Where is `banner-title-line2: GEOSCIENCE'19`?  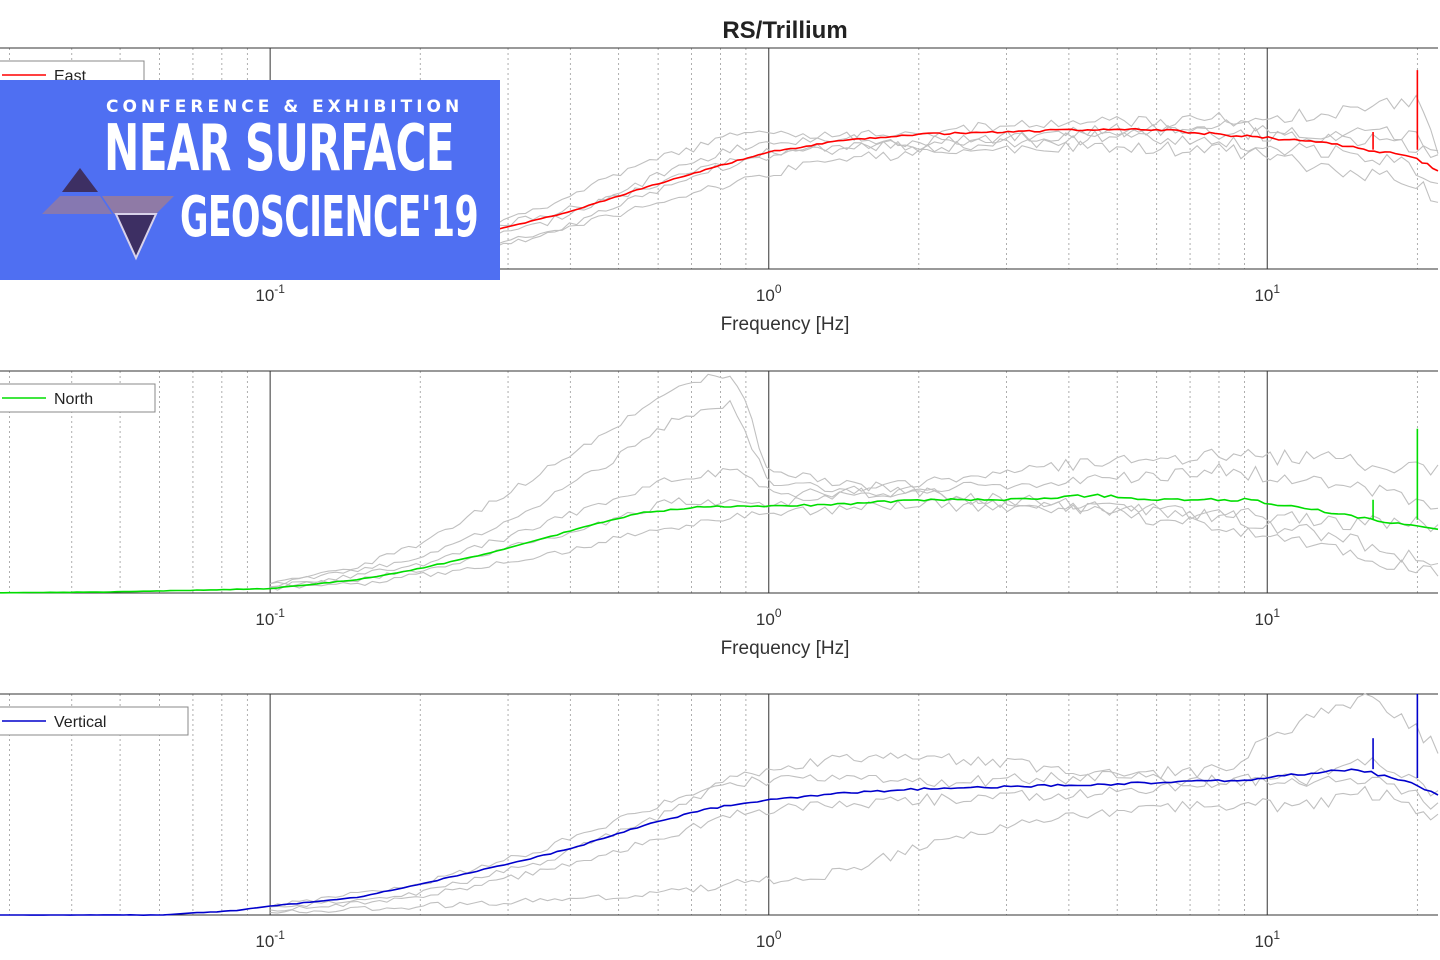 banner-title-line2: GEOSCIENCE'19 is located at coordinates (329, 217).